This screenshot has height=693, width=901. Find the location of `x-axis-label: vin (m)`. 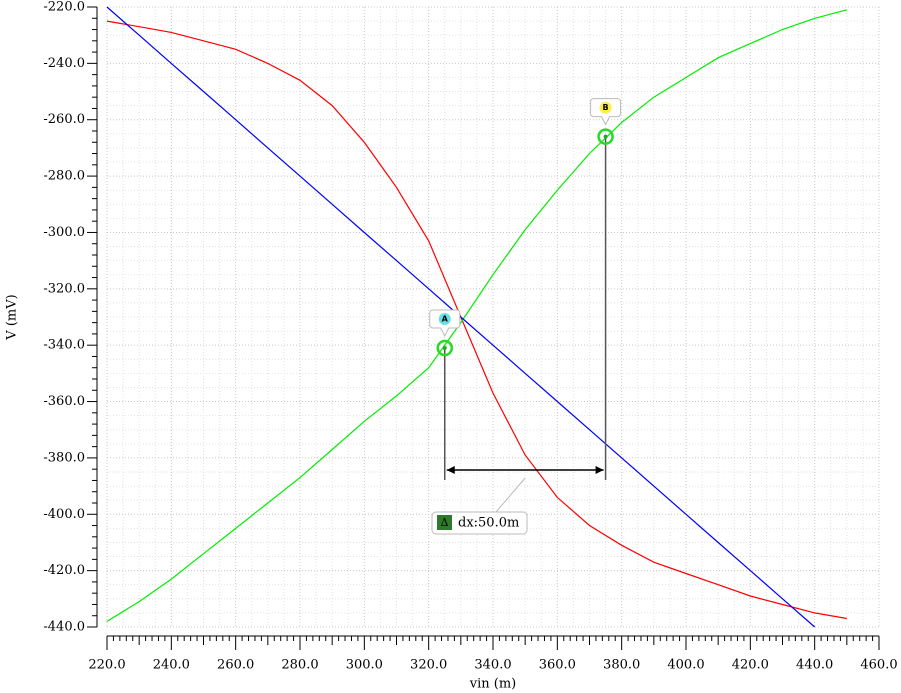

x-axis-label: vin (m) is located at coordinates (492, 684).